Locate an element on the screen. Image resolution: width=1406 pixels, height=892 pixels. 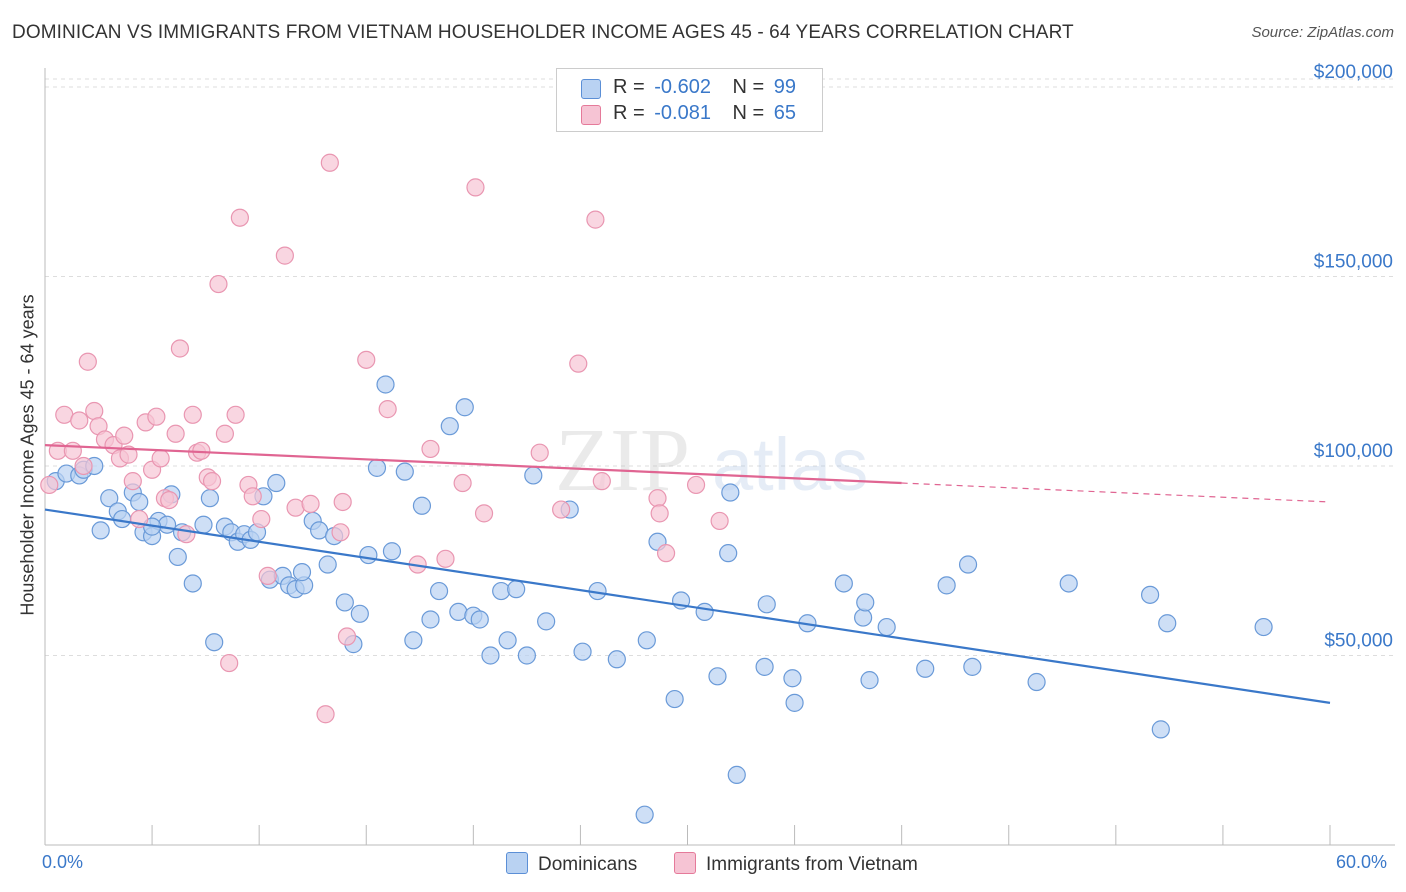
legend-n-label: N = is located at coordinates (748, 113).